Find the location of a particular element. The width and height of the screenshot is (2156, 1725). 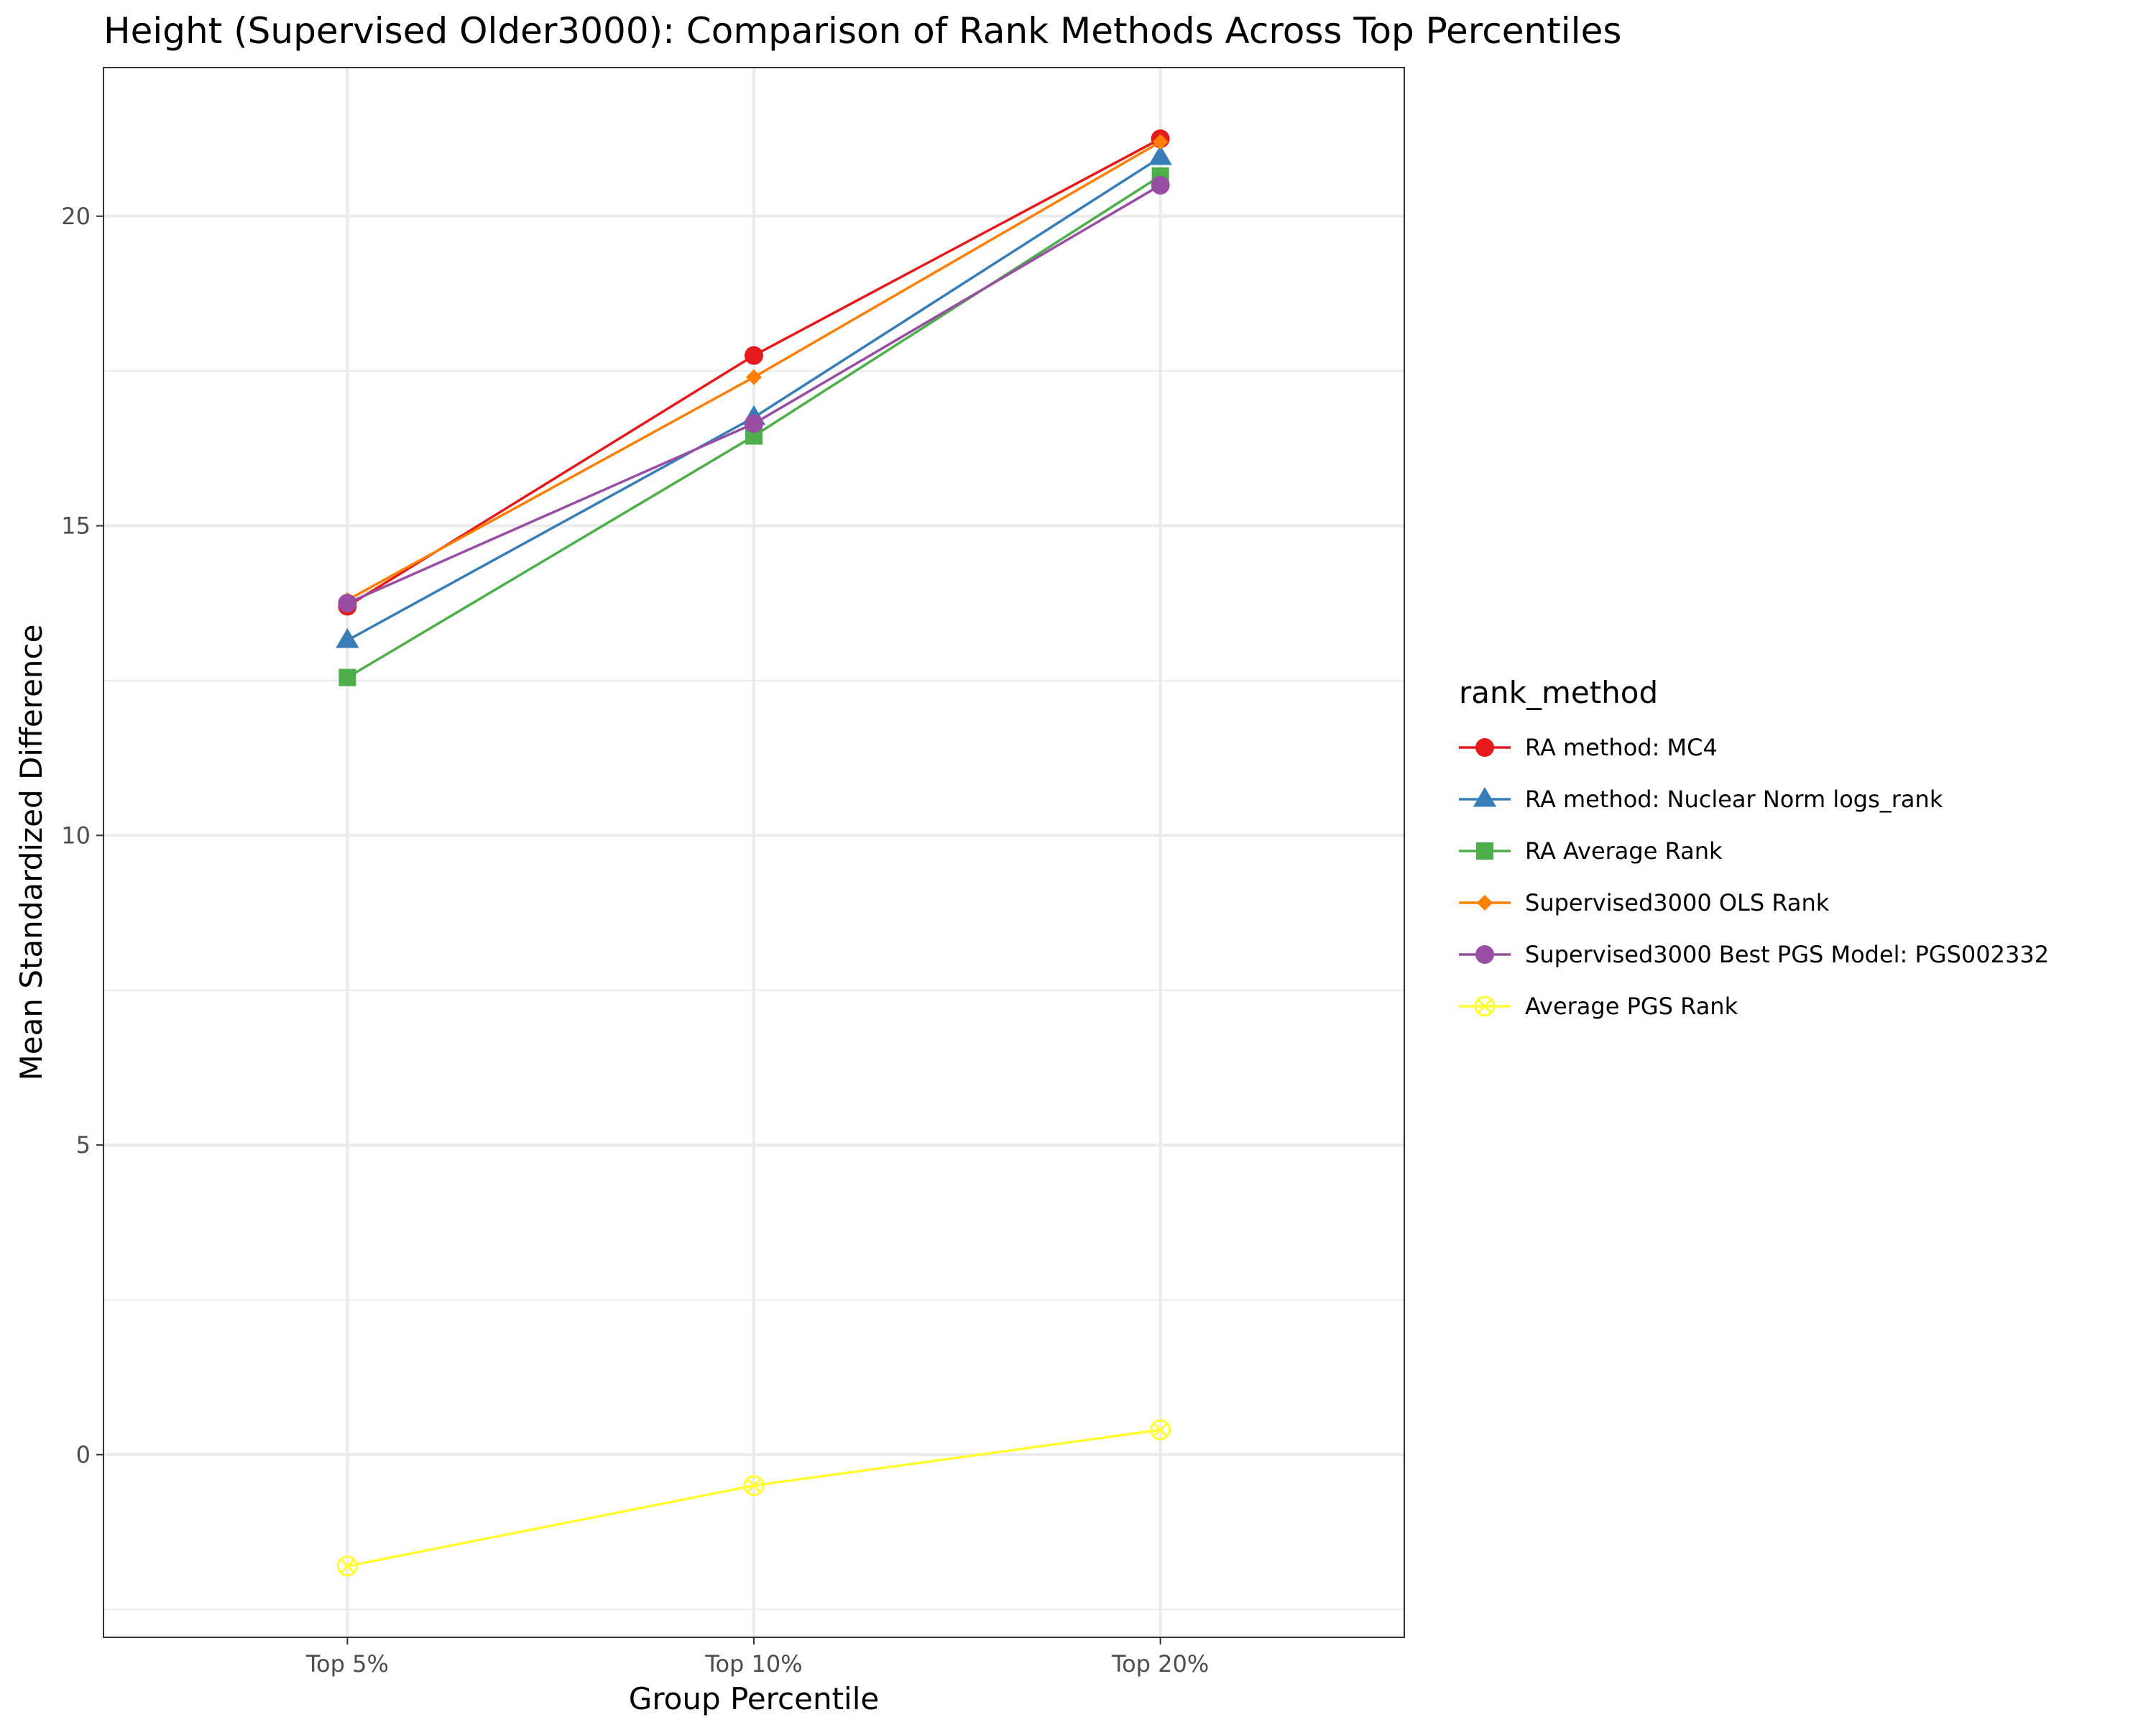

legend-label: RA Average Rank is located at coordinates (1624, 851).